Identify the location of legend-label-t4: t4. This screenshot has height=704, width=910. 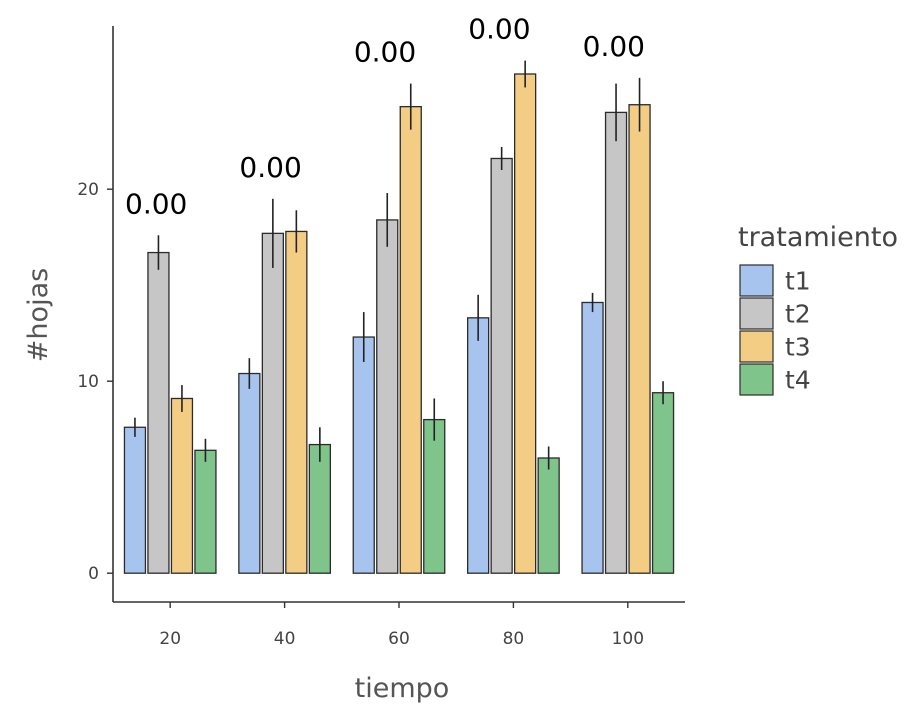
(798, 380).